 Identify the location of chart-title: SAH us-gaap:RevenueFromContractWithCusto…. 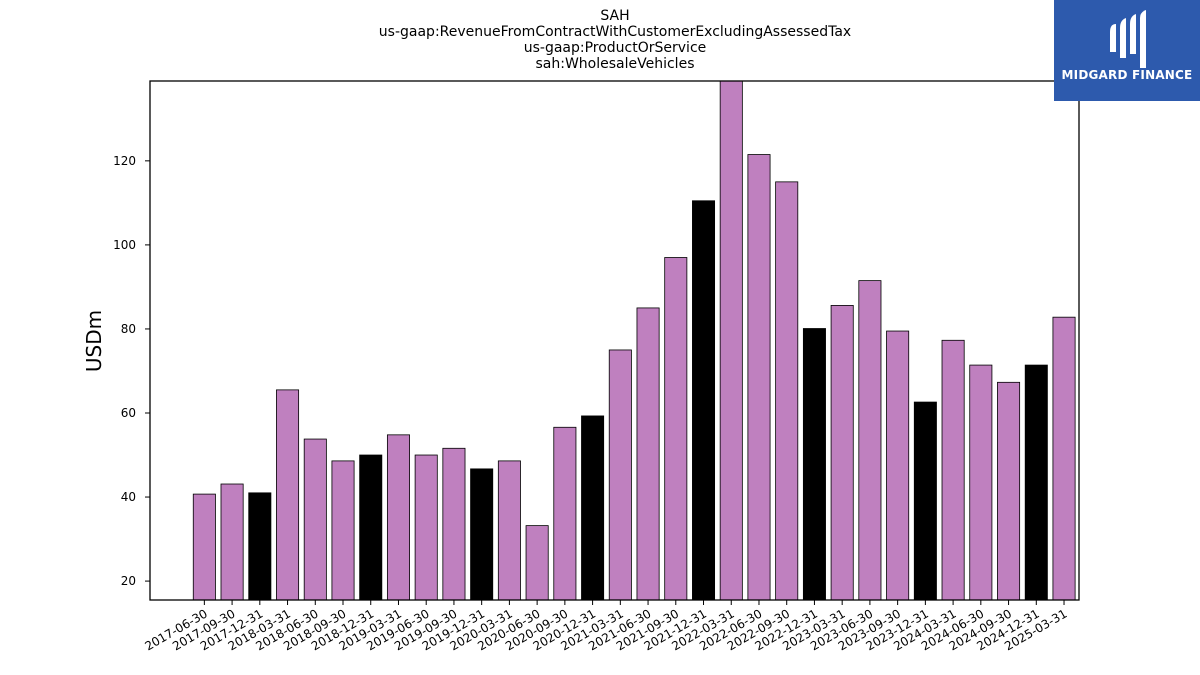
(615, 40).